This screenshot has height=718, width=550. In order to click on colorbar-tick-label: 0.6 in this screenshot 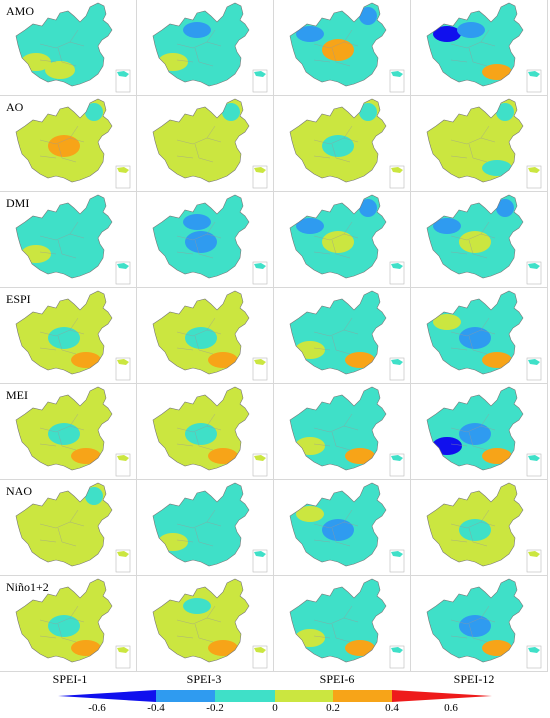, I will do `click(451, 708)`.